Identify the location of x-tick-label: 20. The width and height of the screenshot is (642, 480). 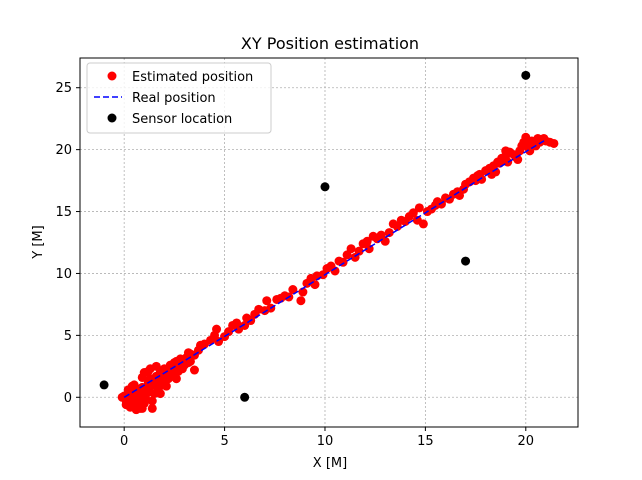
(526, 441).